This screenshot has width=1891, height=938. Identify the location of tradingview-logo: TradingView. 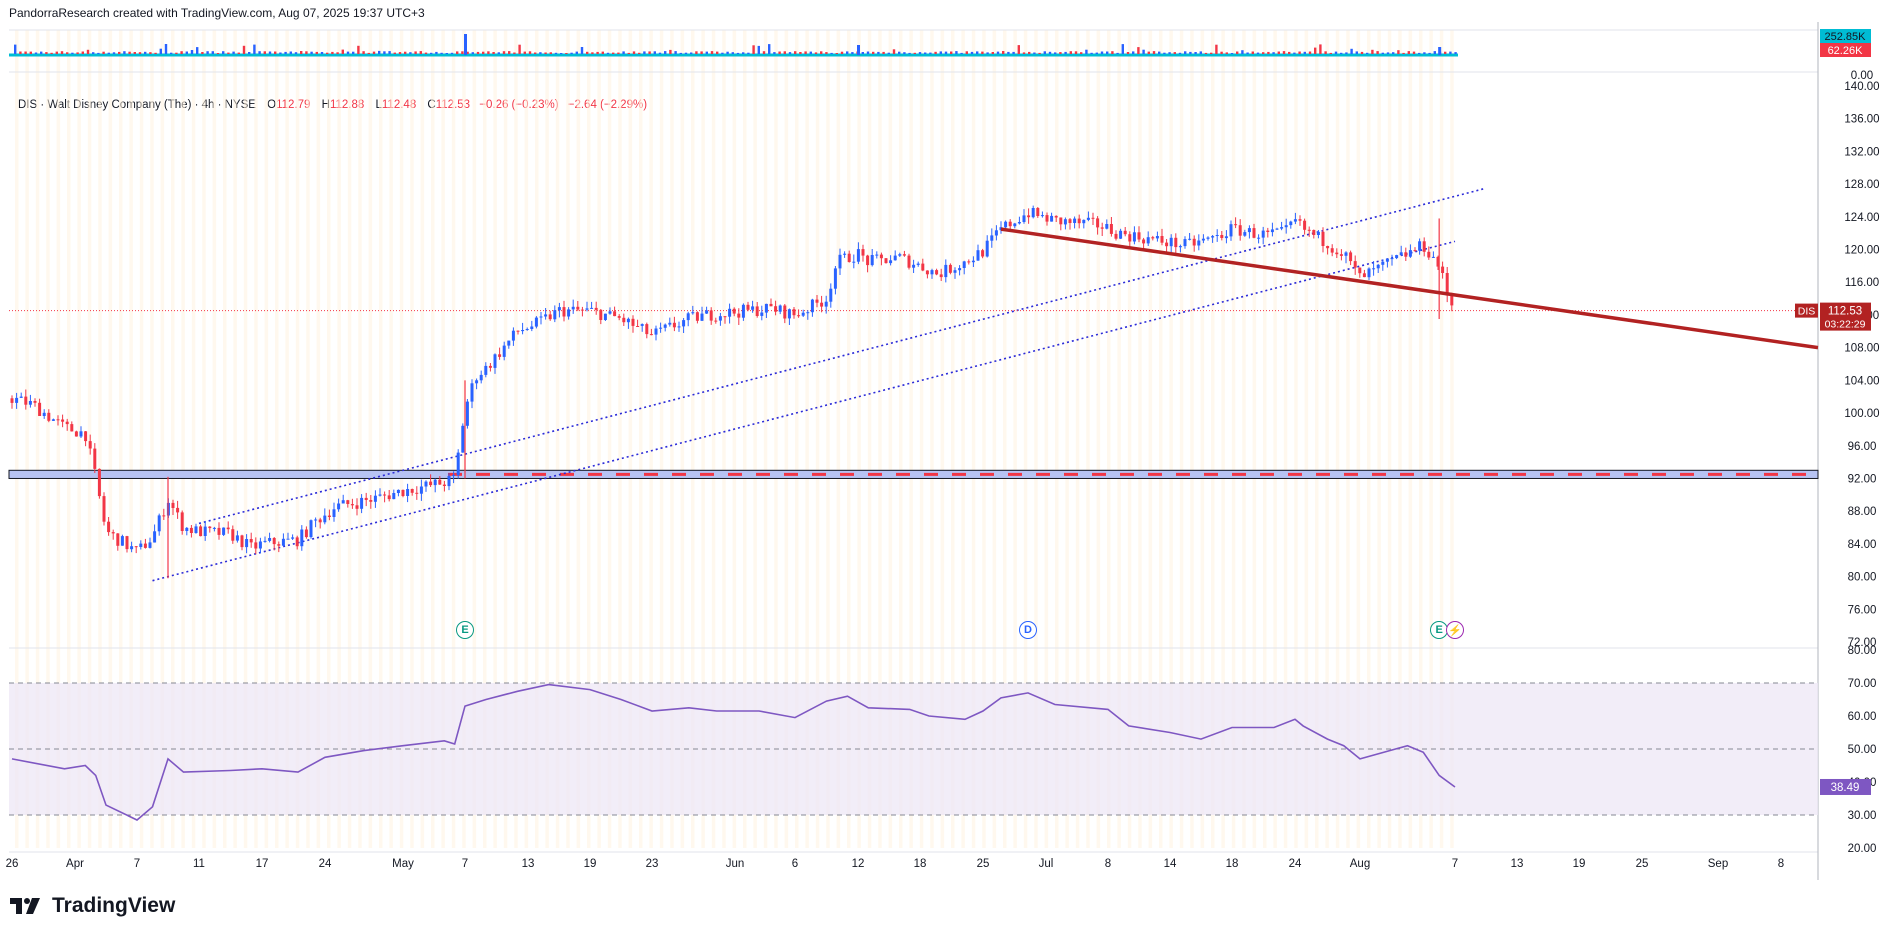
(92, 906).